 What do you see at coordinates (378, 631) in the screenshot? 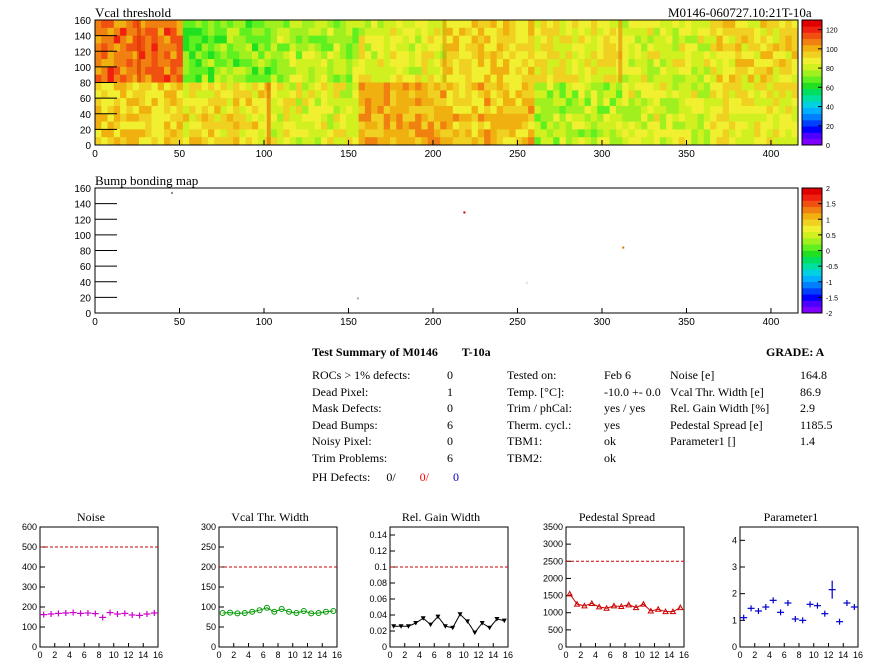
I see `y-tick-label: 0.02` at bounding box center [378, 631].